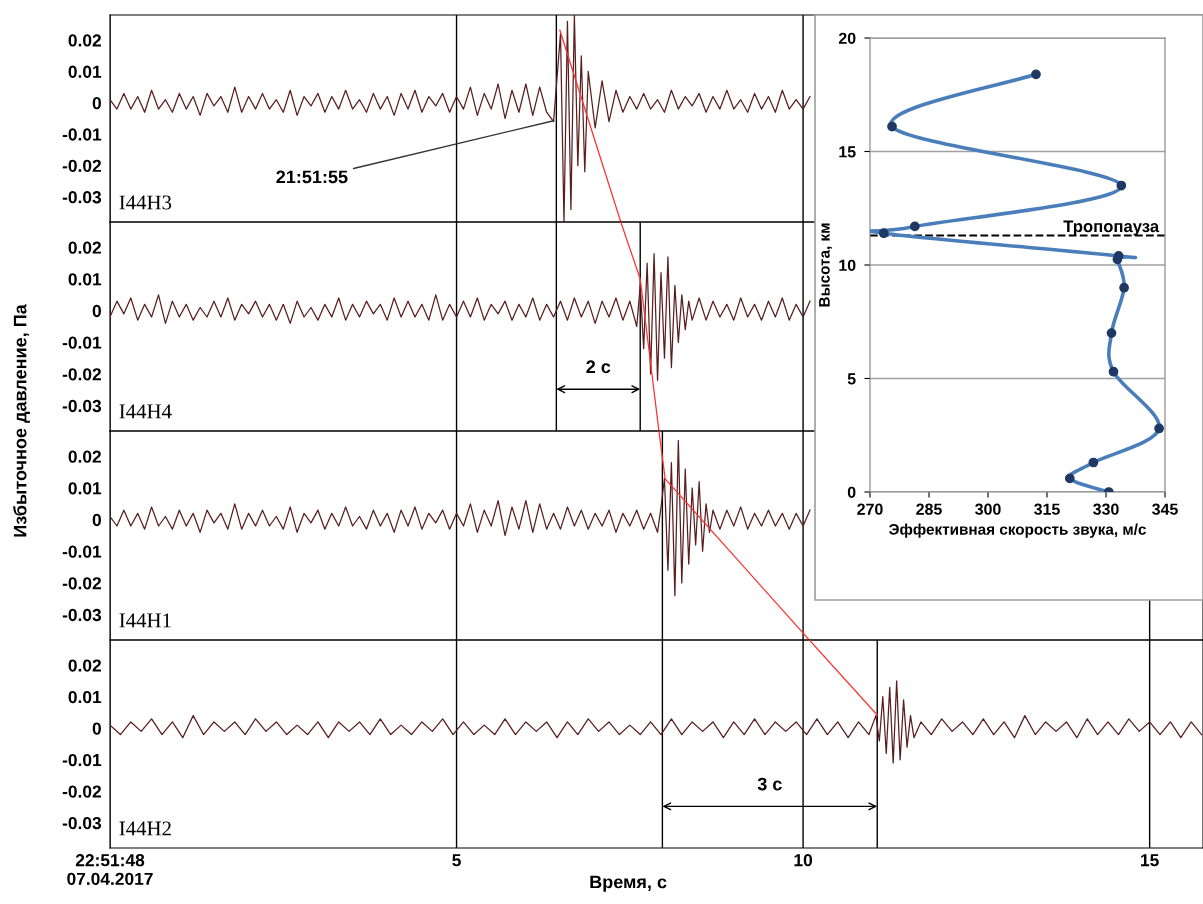  Describe the element at coordinates (145, 411) in the screenshot. I see `annotation: I44H4` at that location.